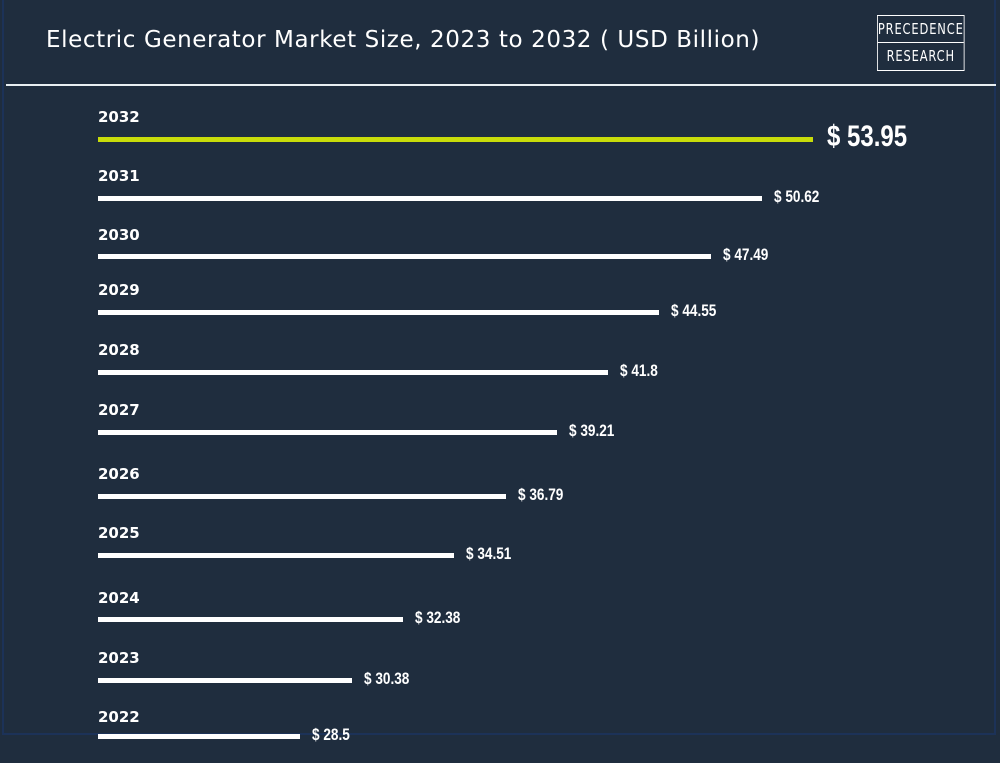 The width and height of the screenshot is (1000, 763). I want to click on value-label: $ 44.55, so click(694, 310).